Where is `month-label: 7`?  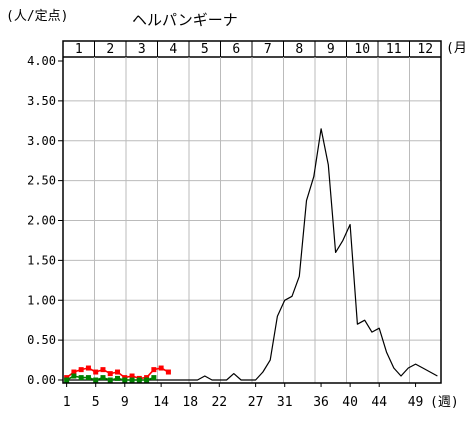 month-label: 7 is located at coordinates (268, 49).